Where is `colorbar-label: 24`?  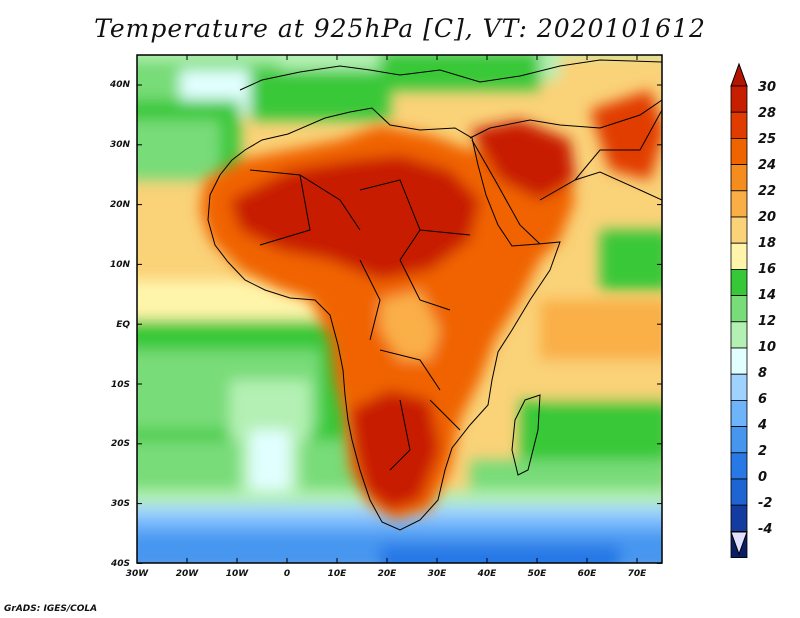 colorbar-label: 24 is located at coordinates (767, 165).